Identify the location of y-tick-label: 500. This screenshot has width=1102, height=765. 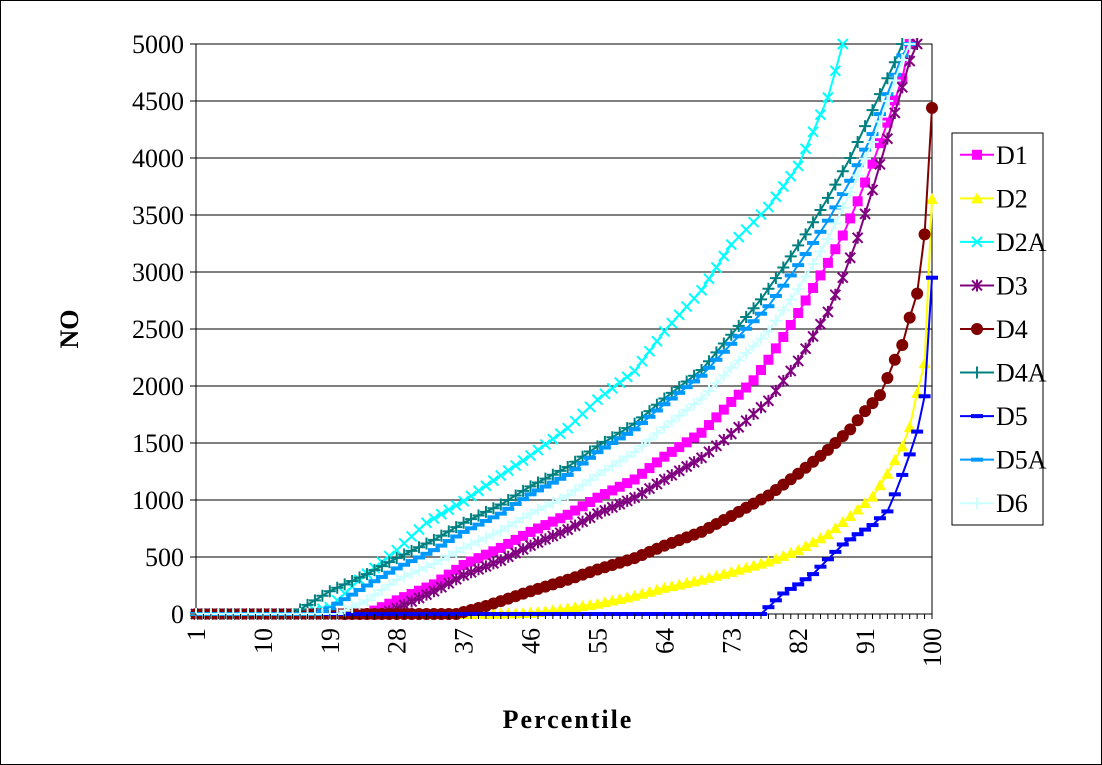
(164, 557).